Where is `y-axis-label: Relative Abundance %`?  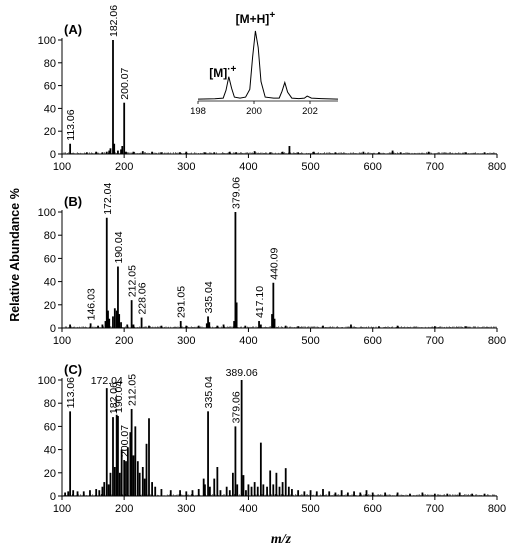 y-axis-label: Relative Abundance % is located at coordinates (15, 255).